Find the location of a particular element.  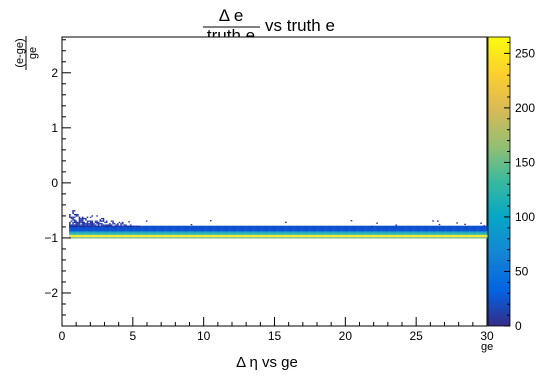

y-tick-label: 1 is located at coordinates (54, 128).